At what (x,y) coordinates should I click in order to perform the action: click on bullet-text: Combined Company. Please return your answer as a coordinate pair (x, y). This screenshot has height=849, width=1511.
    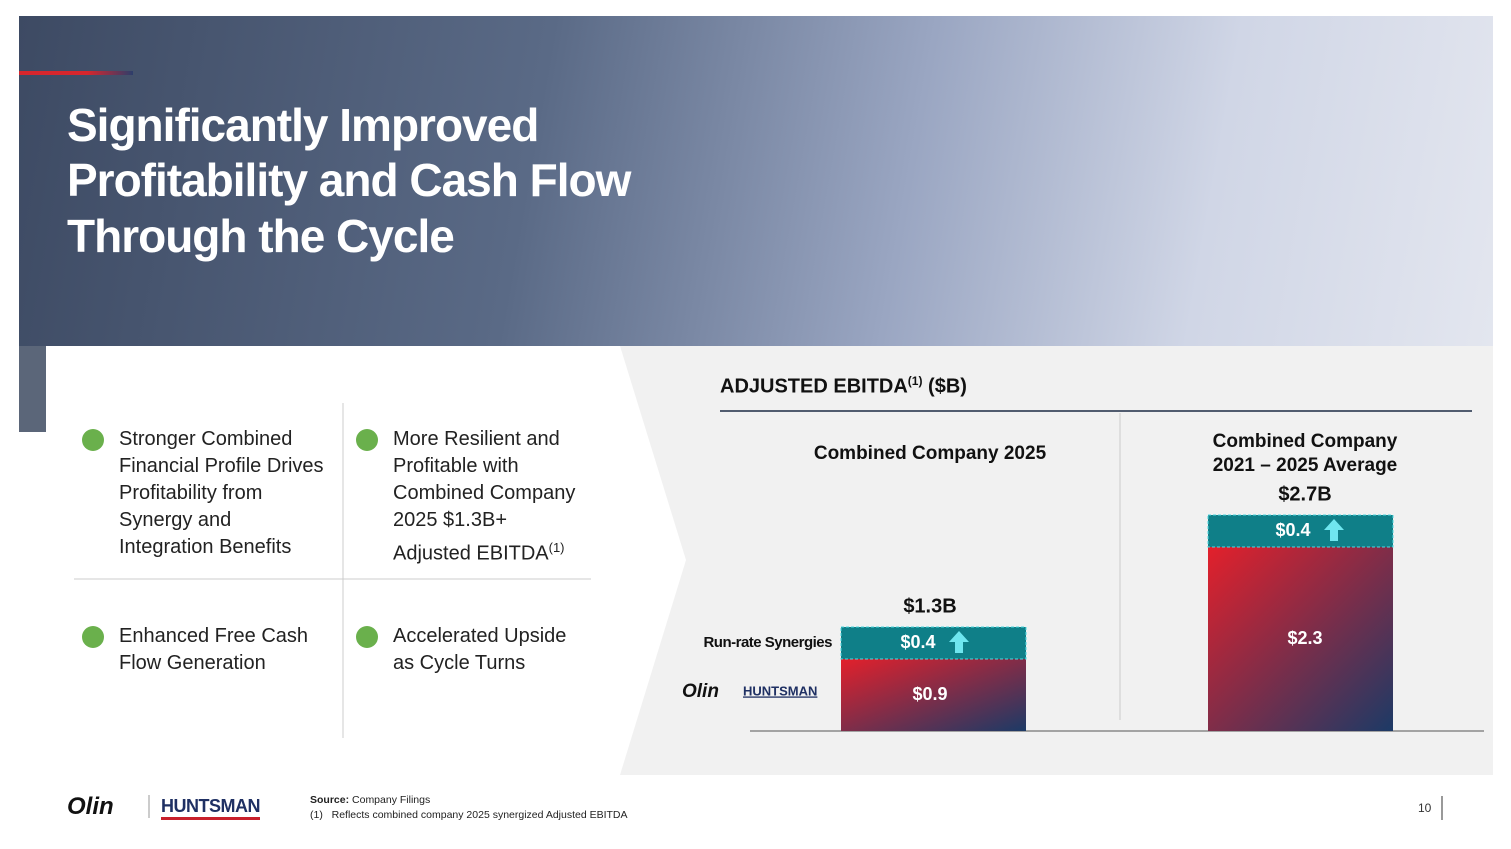
    Looking at the image, I should click on (484, 493).